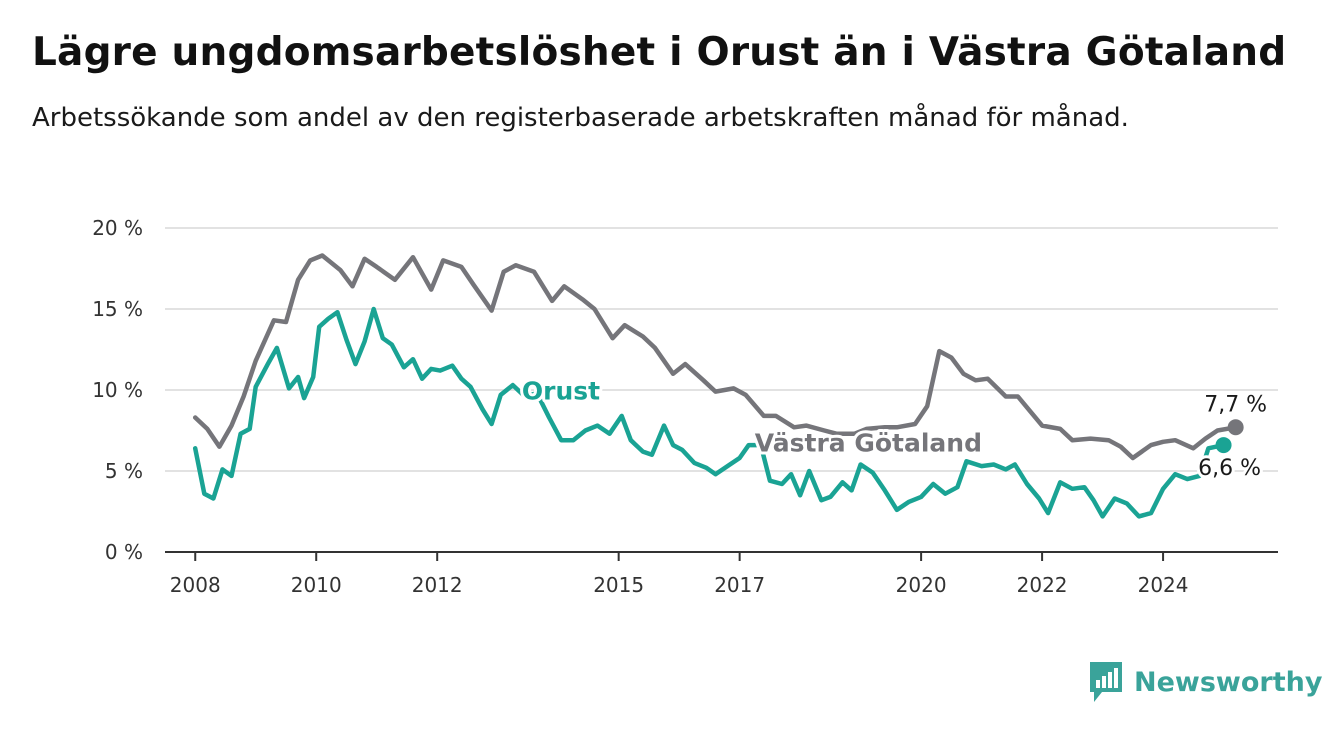 The image size is (1340, 734). I want to click on y-tick-label: 15 %, so click(117, 309).